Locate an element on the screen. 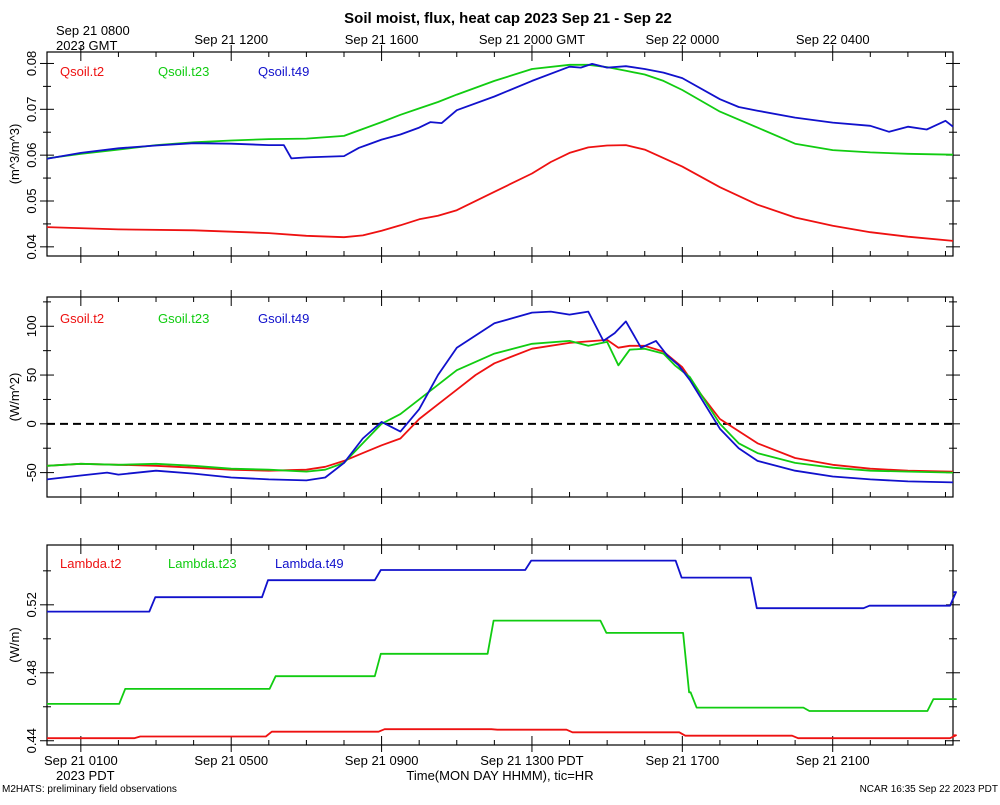  y-axis-label: (m^3/m^3) is located at coordinates (14, 154).